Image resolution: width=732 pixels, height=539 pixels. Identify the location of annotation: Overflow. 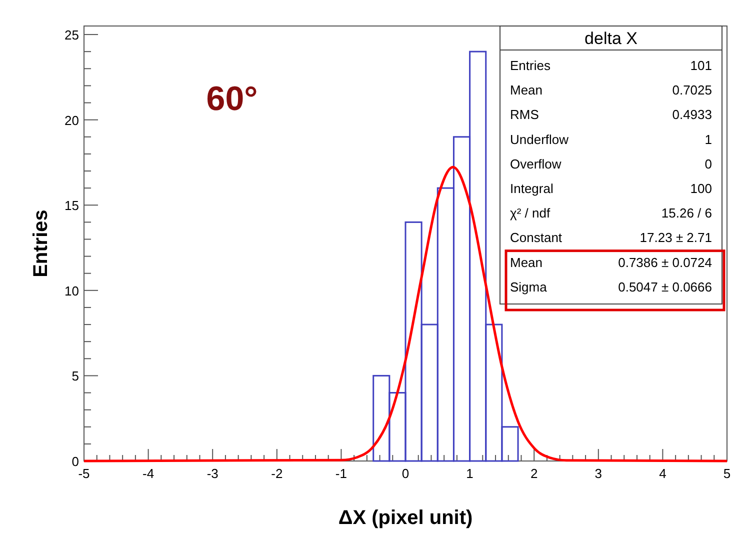
(536, 164).